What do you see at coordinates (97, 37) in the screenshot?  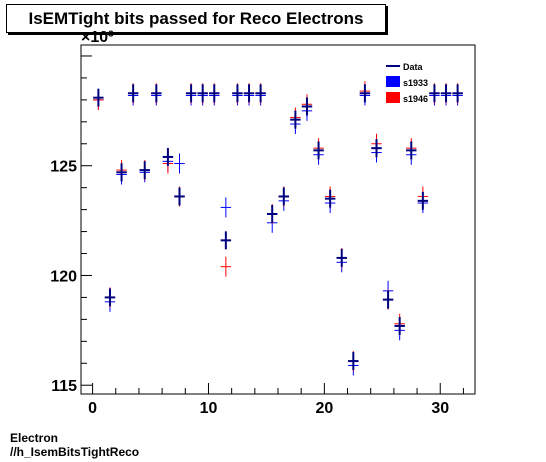 I see `y-exponent-label: ×10³` at bounding box center [97, 37].